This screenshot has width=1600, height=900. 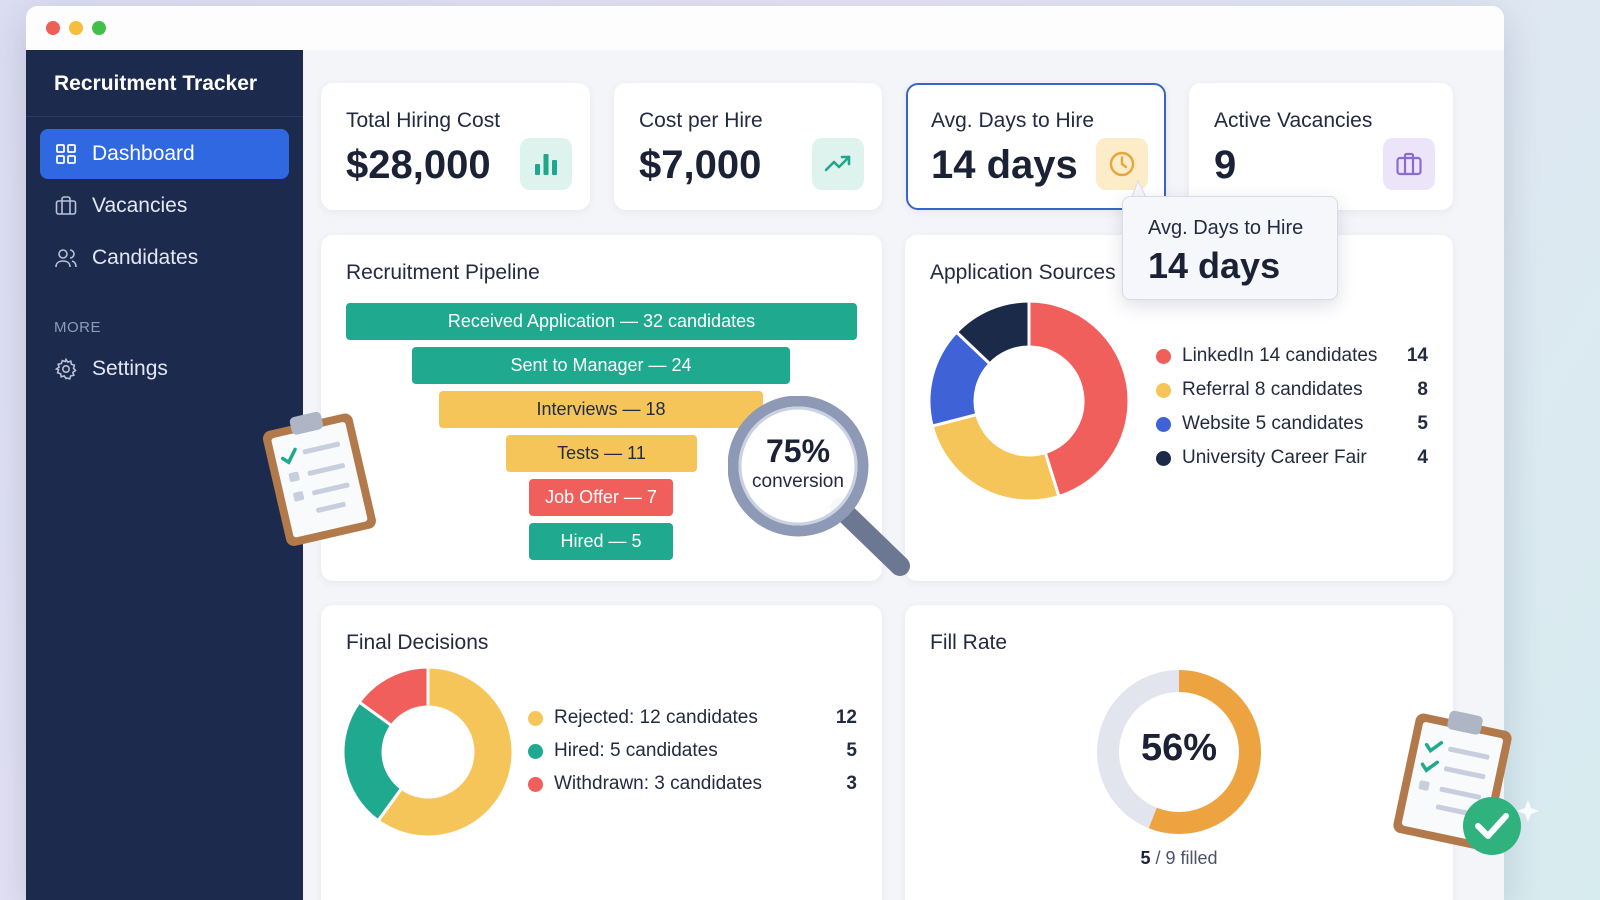 What do you see at coordinates (1422, 457) in the screenshot?
I see `legend-value: 4` at bounding box center [1422, 457].